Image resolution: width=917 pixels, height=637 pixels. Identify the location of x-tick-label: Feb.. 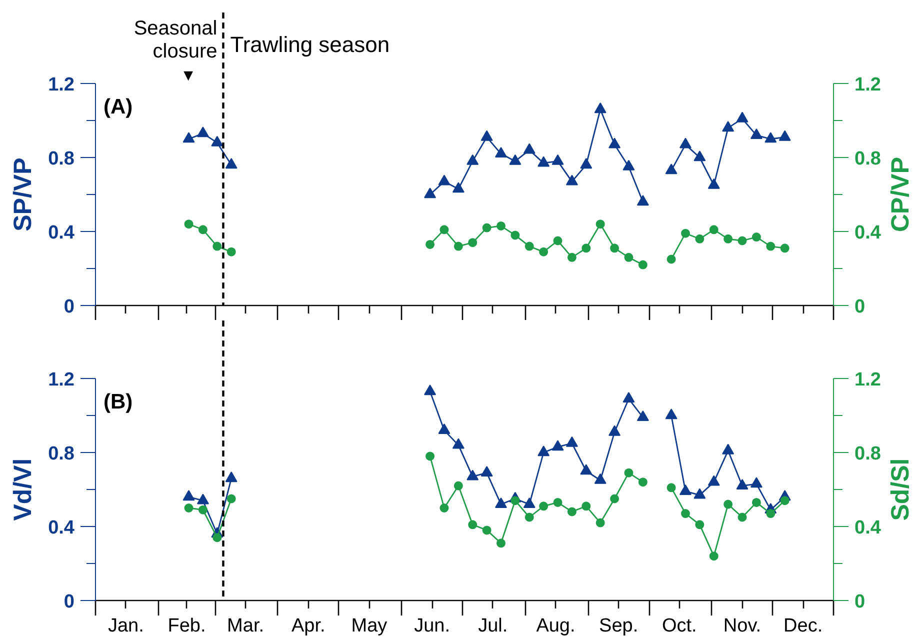
(187, 626).